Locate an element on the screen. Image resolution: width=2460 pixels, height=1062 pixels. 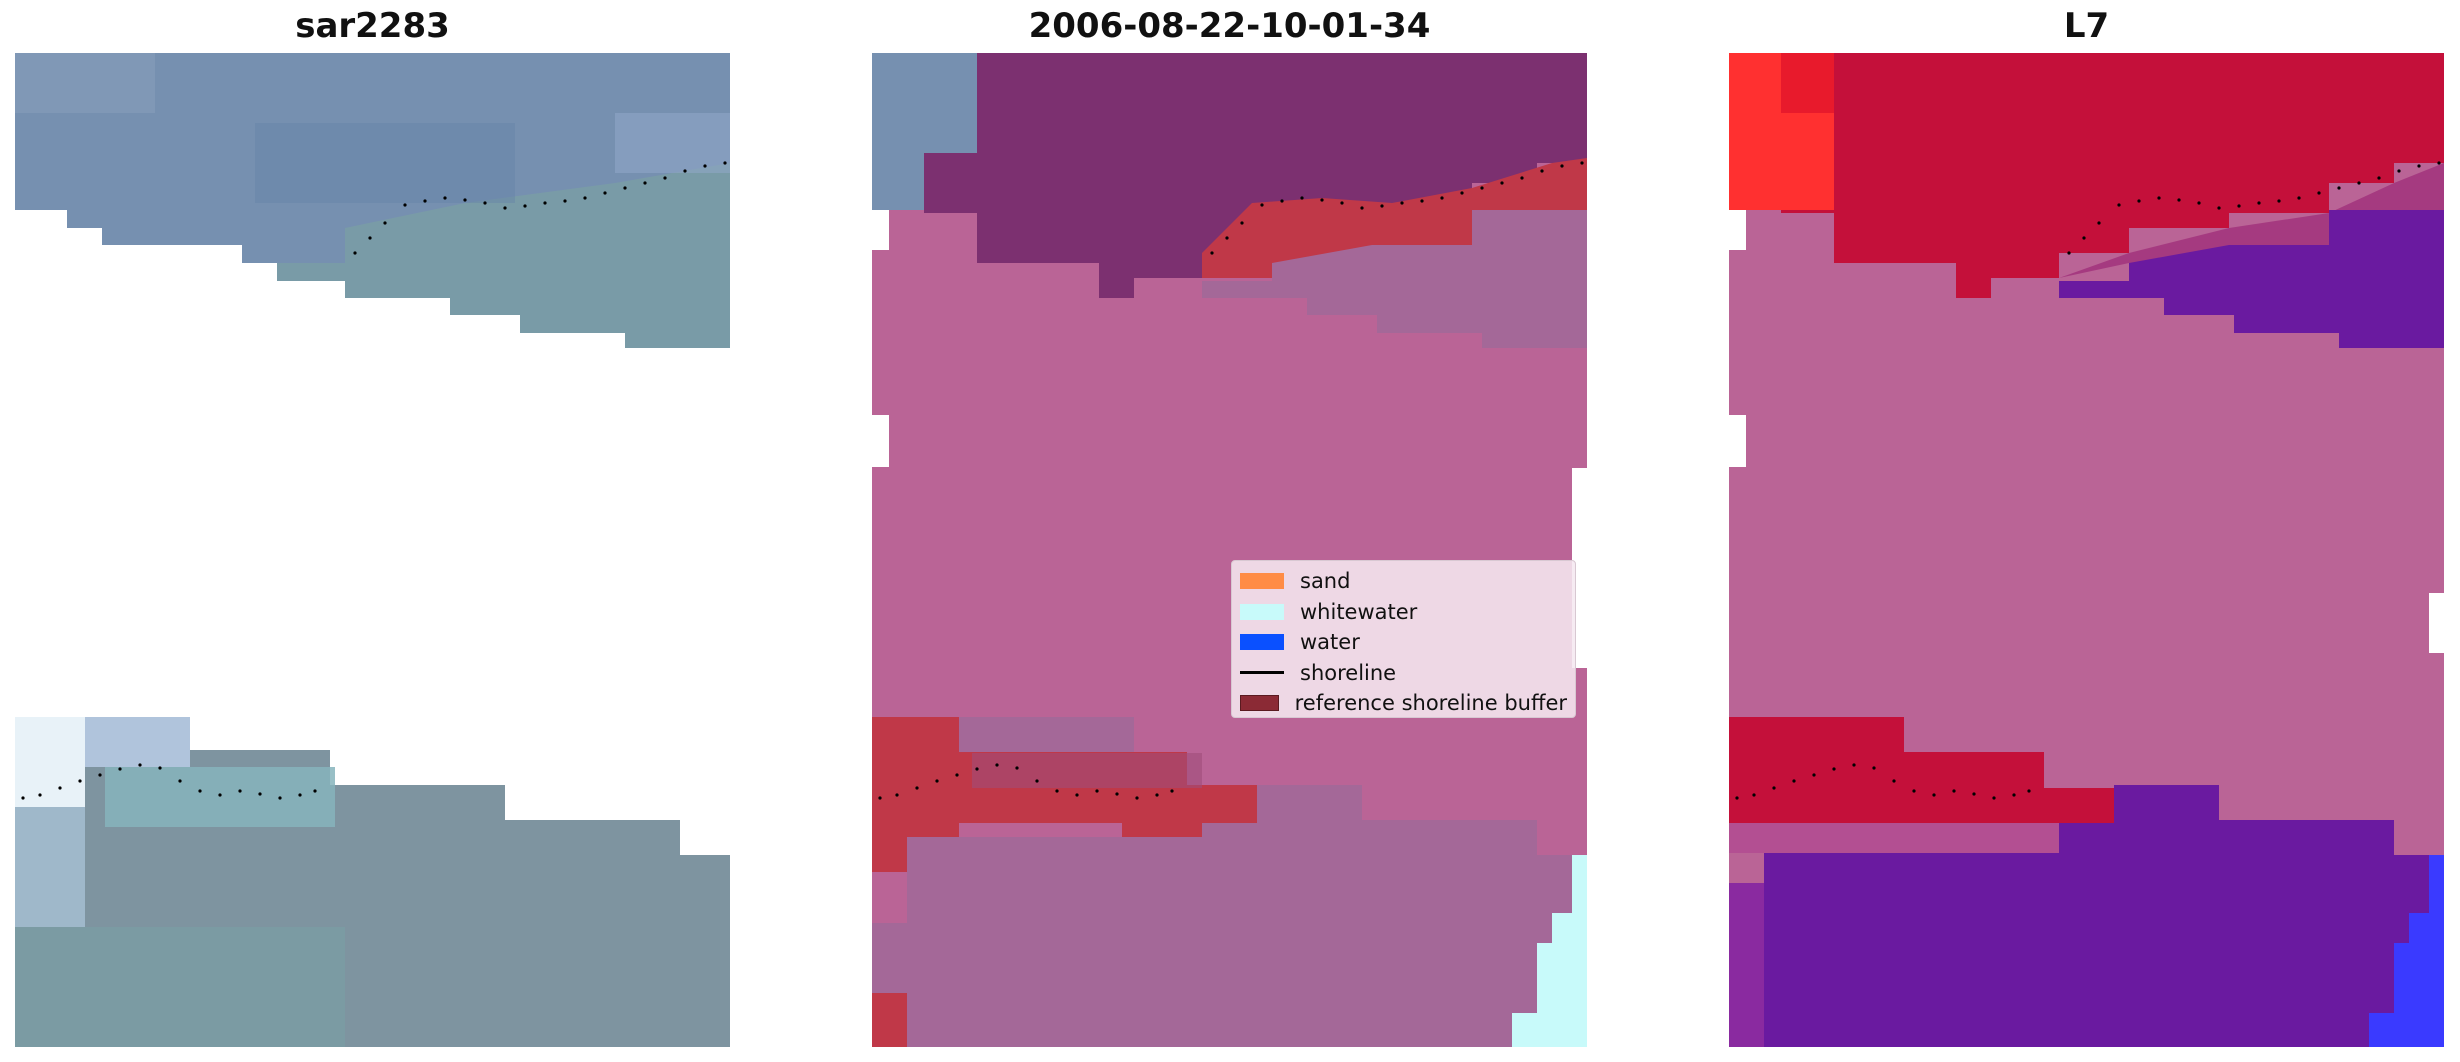
legend-label: reference shoreline buffer is located at coordinates (1430, 703).